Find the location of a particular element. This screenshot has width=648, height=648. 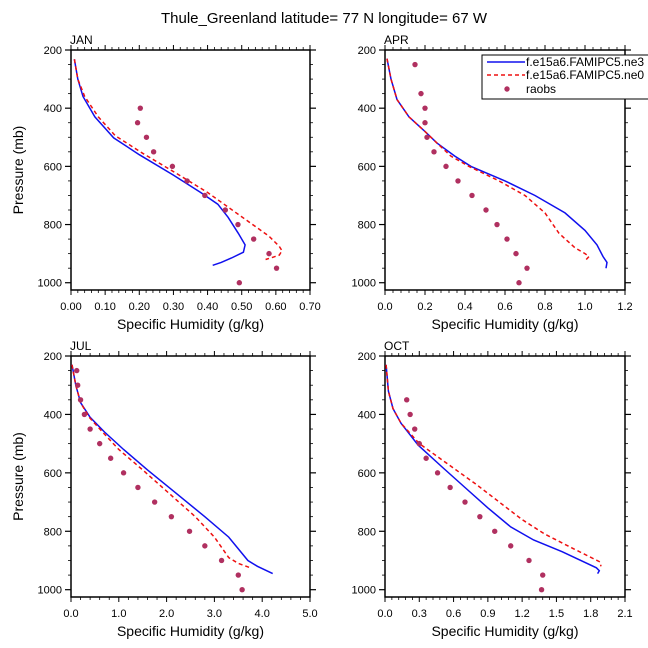

legend-marker-raobs is located at coordinates (507, 89).